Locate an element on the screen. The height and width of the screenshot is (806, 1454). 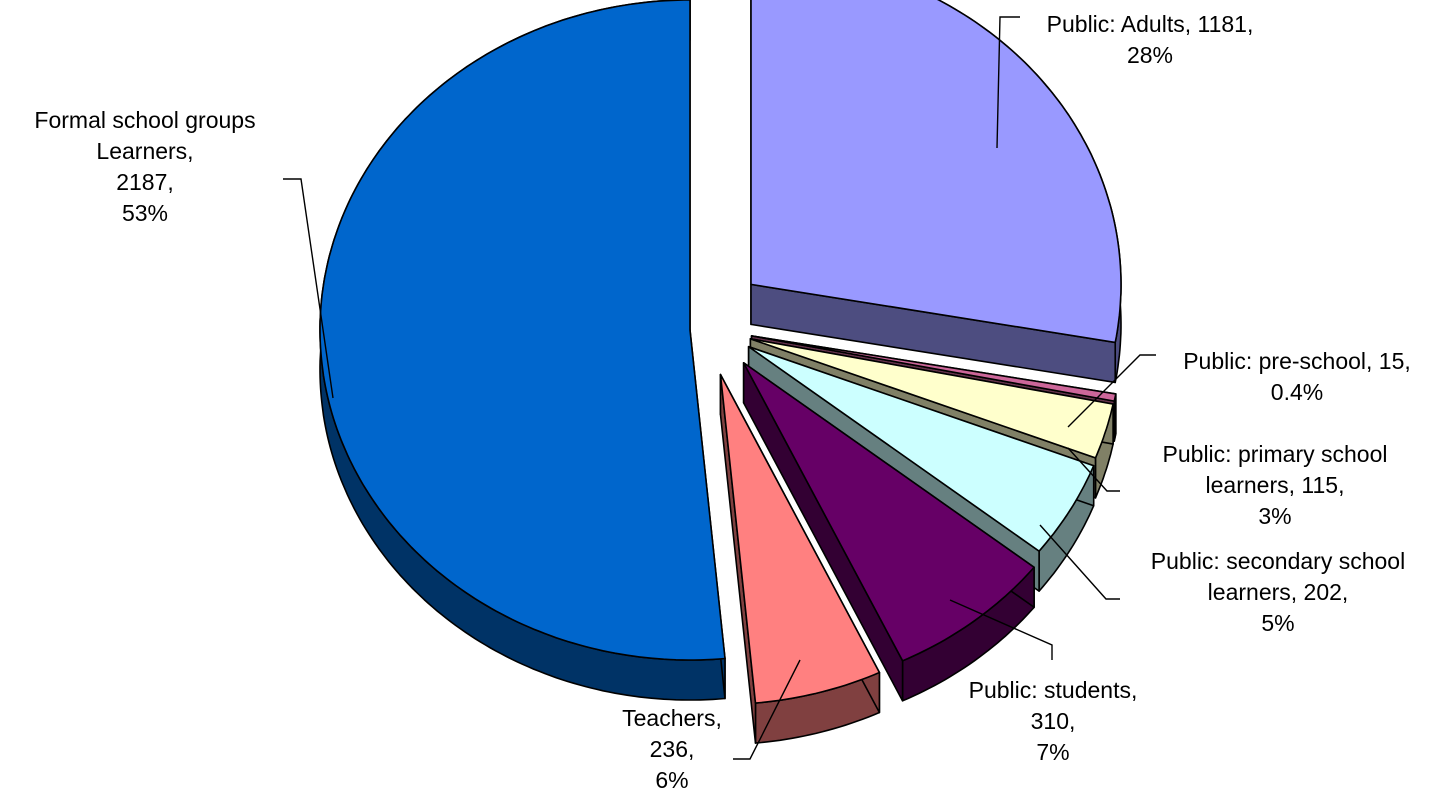
slice-public-secondary-school-learners is located at coordinates (921, 448).